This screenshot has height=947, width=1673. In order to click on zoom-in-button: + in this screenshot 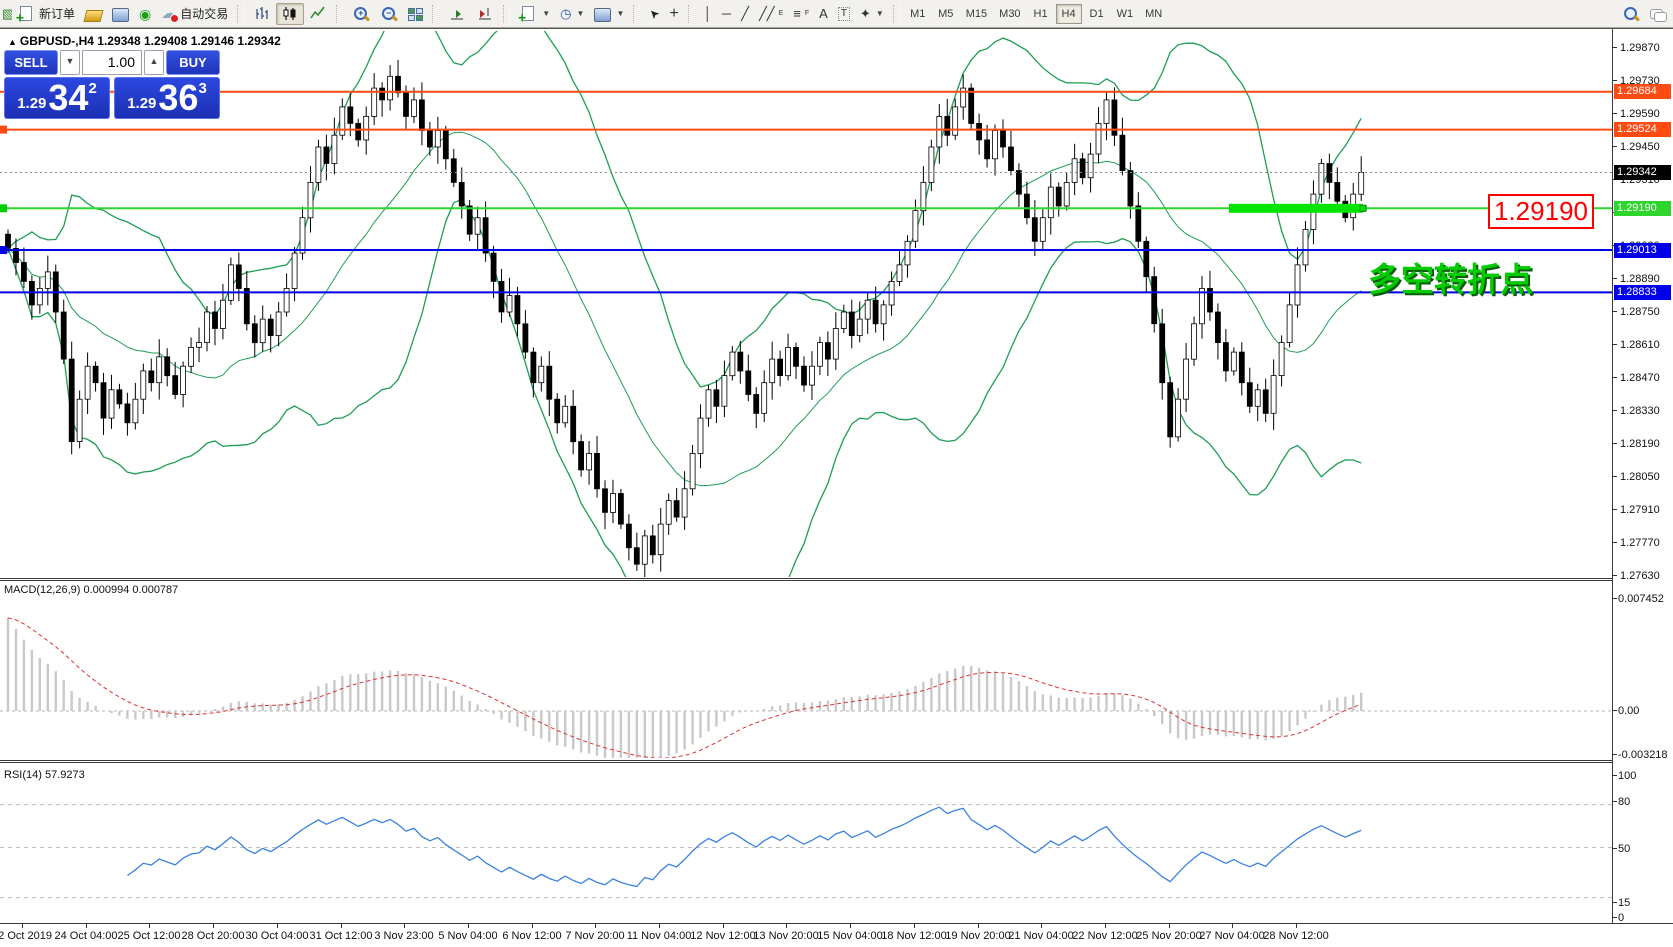, I will do `click(361, 14)`.